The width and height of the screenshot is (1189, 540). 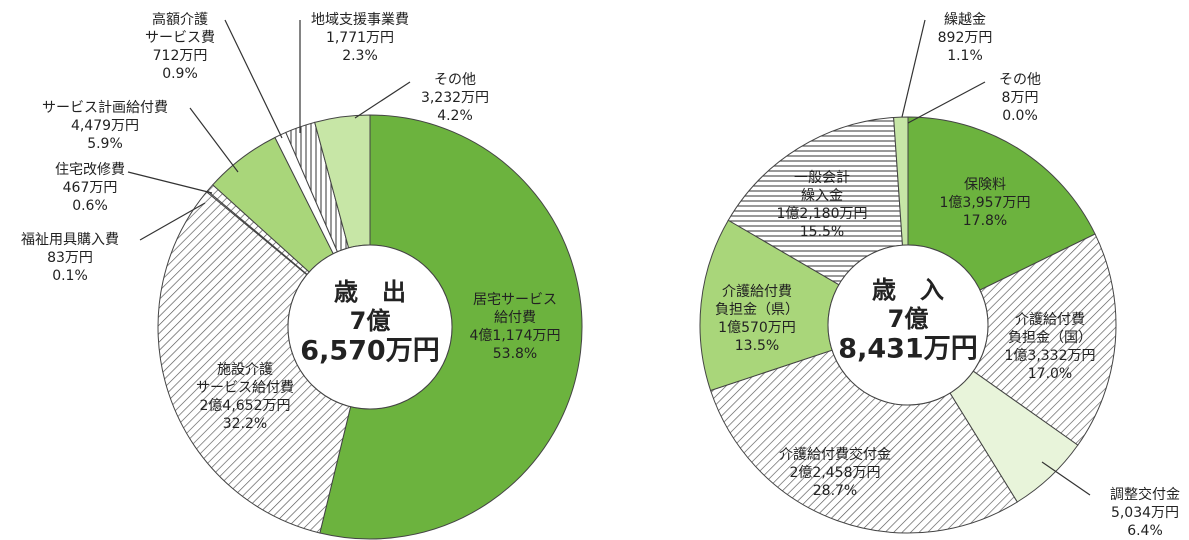 What do you see at coordinates (360, 38) in the screenshot?
I see `slice-amount: 1,771万円` at bounding box center [360, 38].